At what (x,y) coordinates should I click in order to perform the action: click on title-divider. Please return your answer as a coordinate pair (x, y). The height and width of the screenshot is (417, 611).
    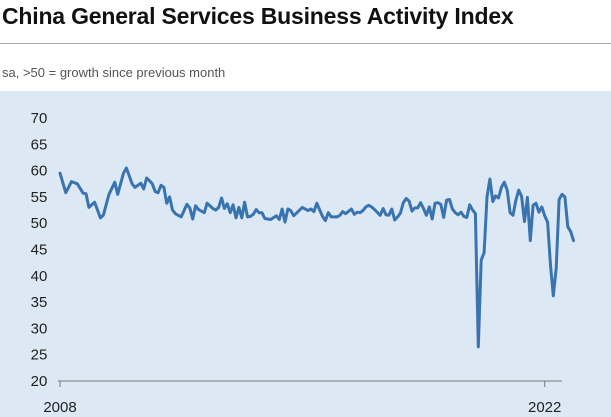
    Looking at the image, I should click on (305, 43).